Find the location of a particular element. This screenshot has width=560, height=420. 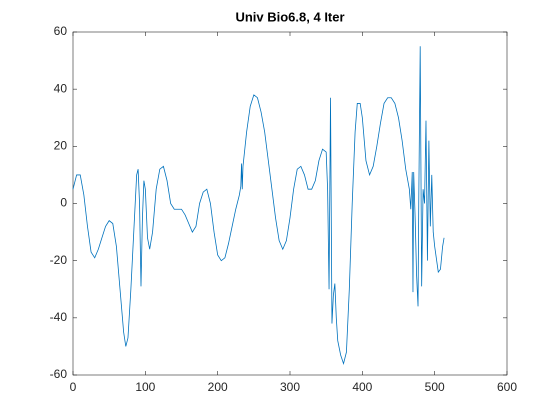

y-tick-label: -40 is located at coordinates (59, 317).